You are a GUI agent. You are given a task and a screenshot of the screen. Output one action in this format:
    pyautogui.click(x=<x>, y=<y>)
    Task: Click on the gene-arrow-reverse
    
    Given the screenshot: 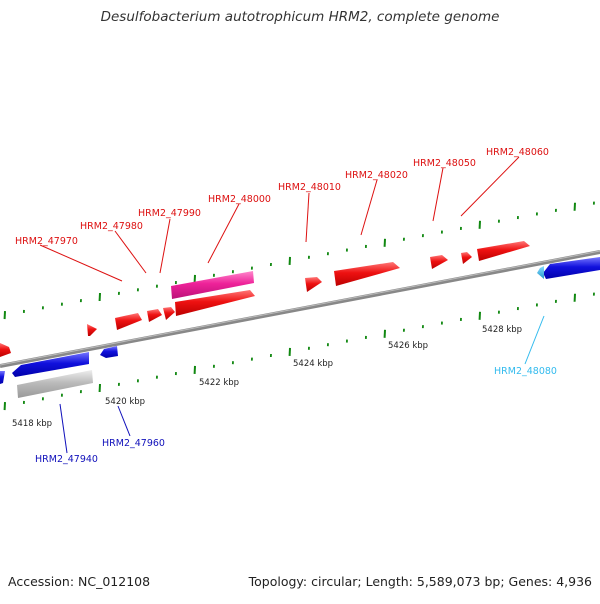 What is the action you would take?
    pyautogui.click(x=2, y=377)
    